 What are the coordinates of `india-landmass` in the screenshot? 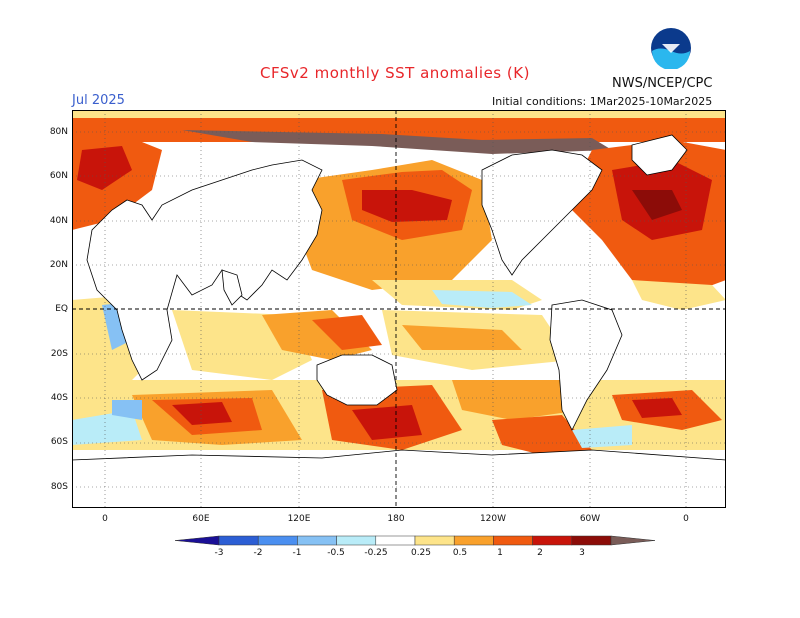 It's located at (232, 287).